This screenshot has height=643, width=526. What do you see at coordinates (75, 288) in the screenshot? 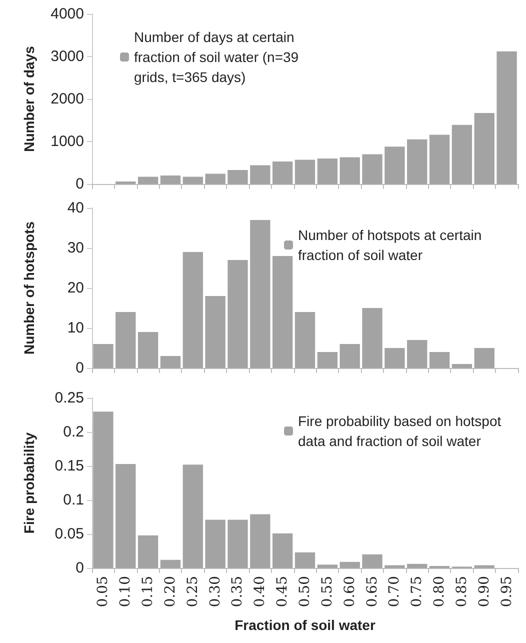
I see `y-tick-label: 20` at bounding box center [75, 288].